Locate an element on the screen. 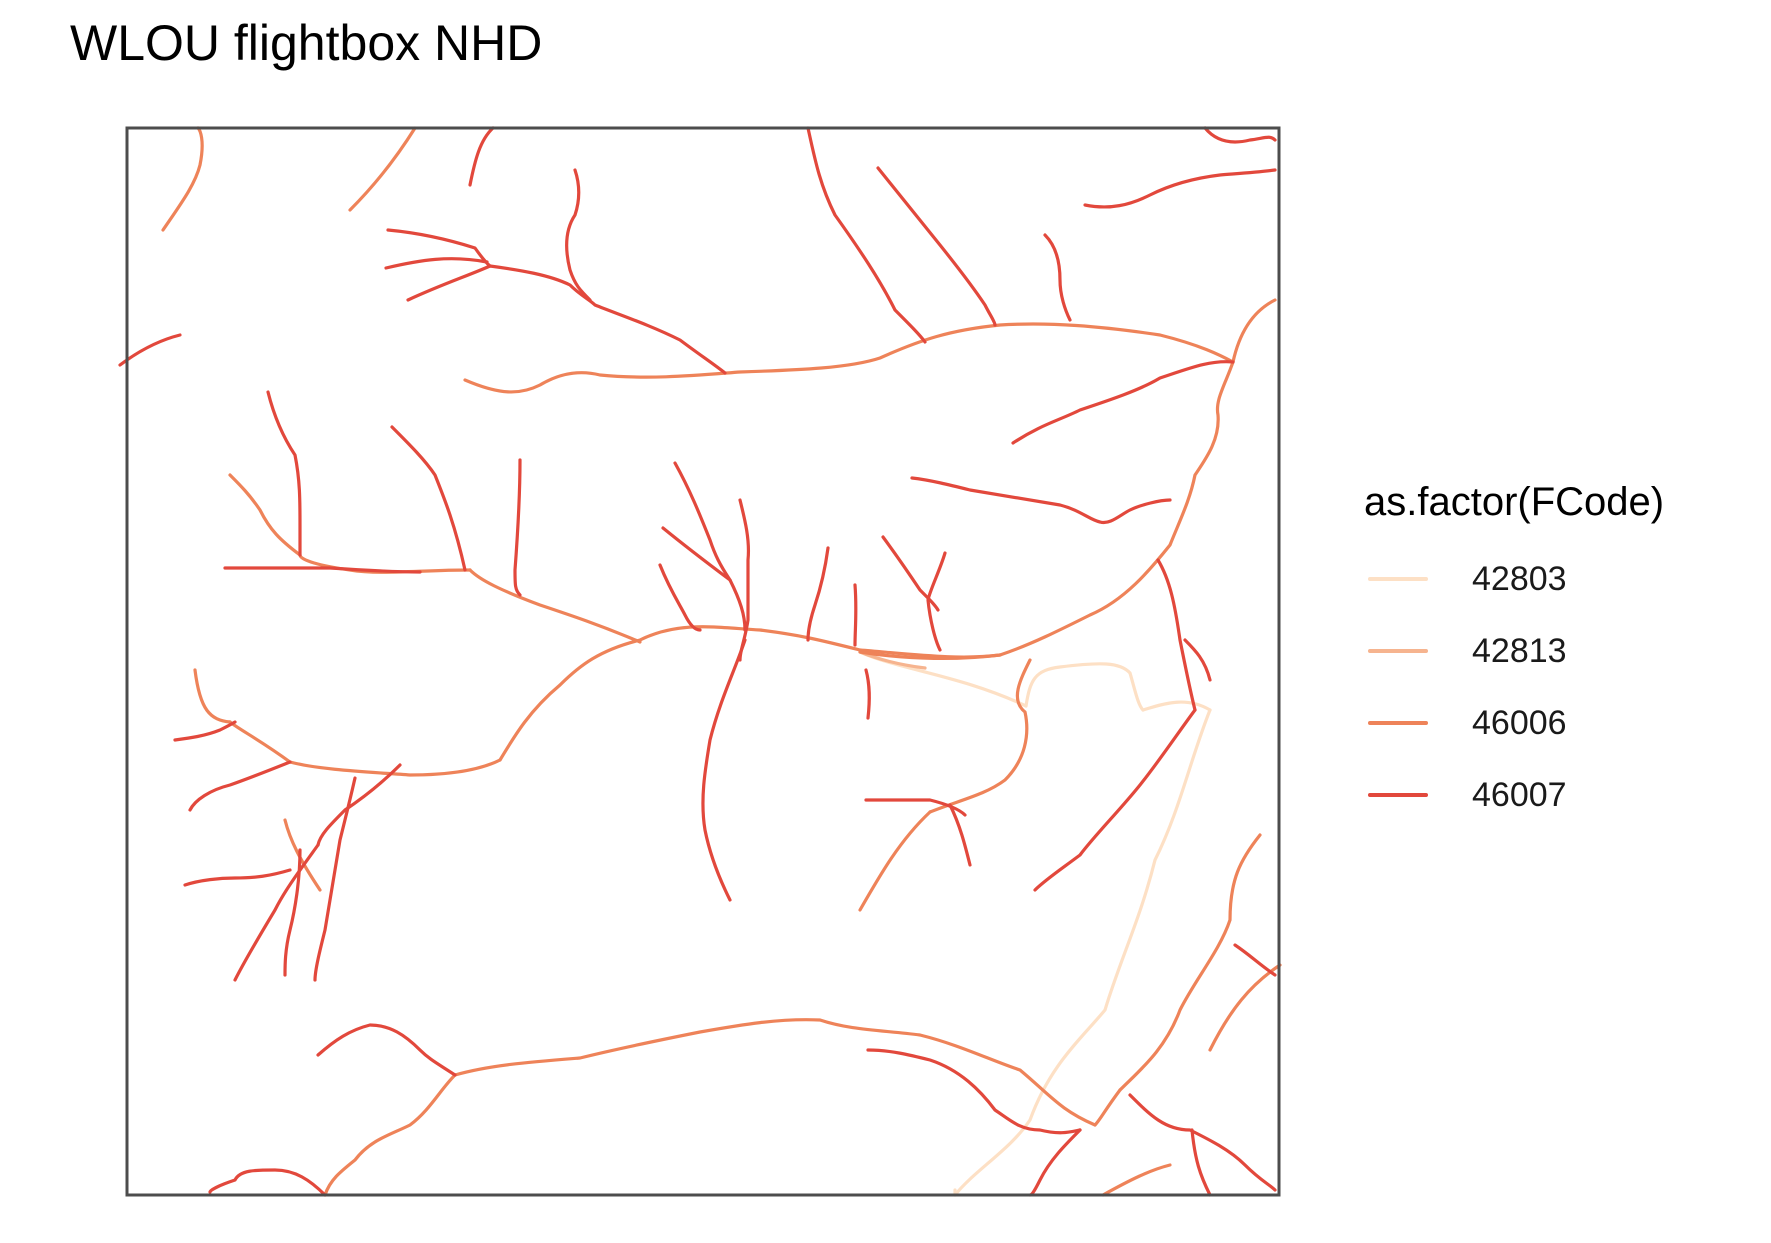  legend-item-42803: 42803 is located at coordinates (1514, 579).